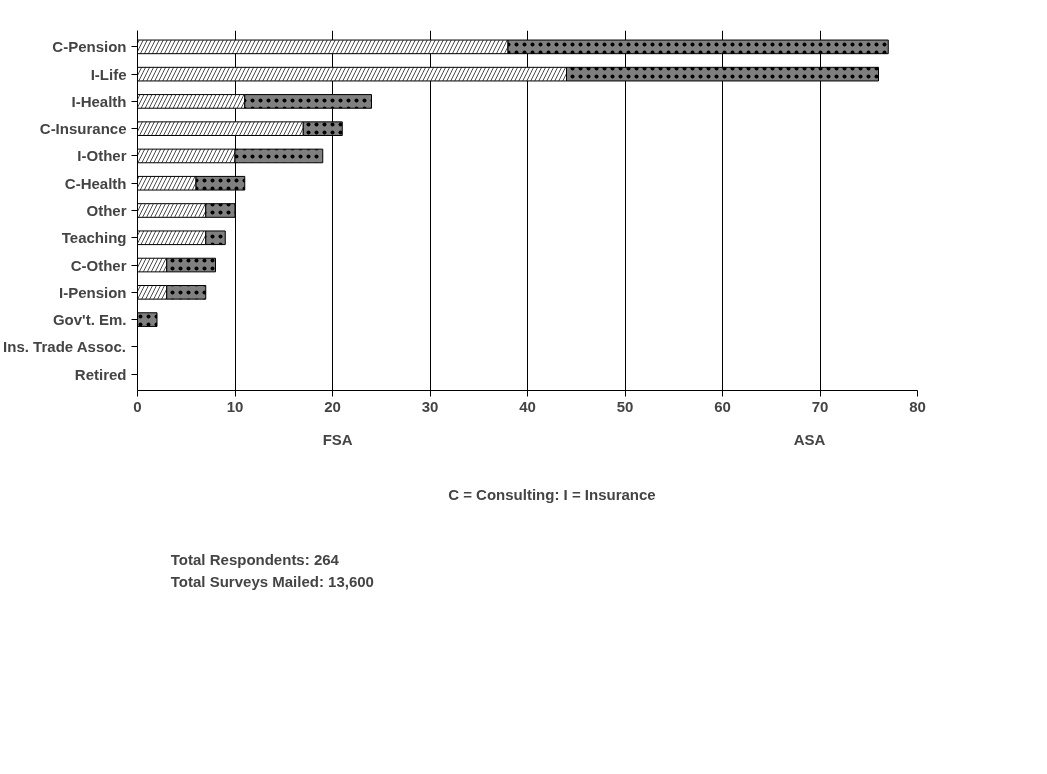 The image size is (1047, 774). Describe the element at coordinates (332, 406) in the screenshot. I see `x-tick-label: 20` at that location.